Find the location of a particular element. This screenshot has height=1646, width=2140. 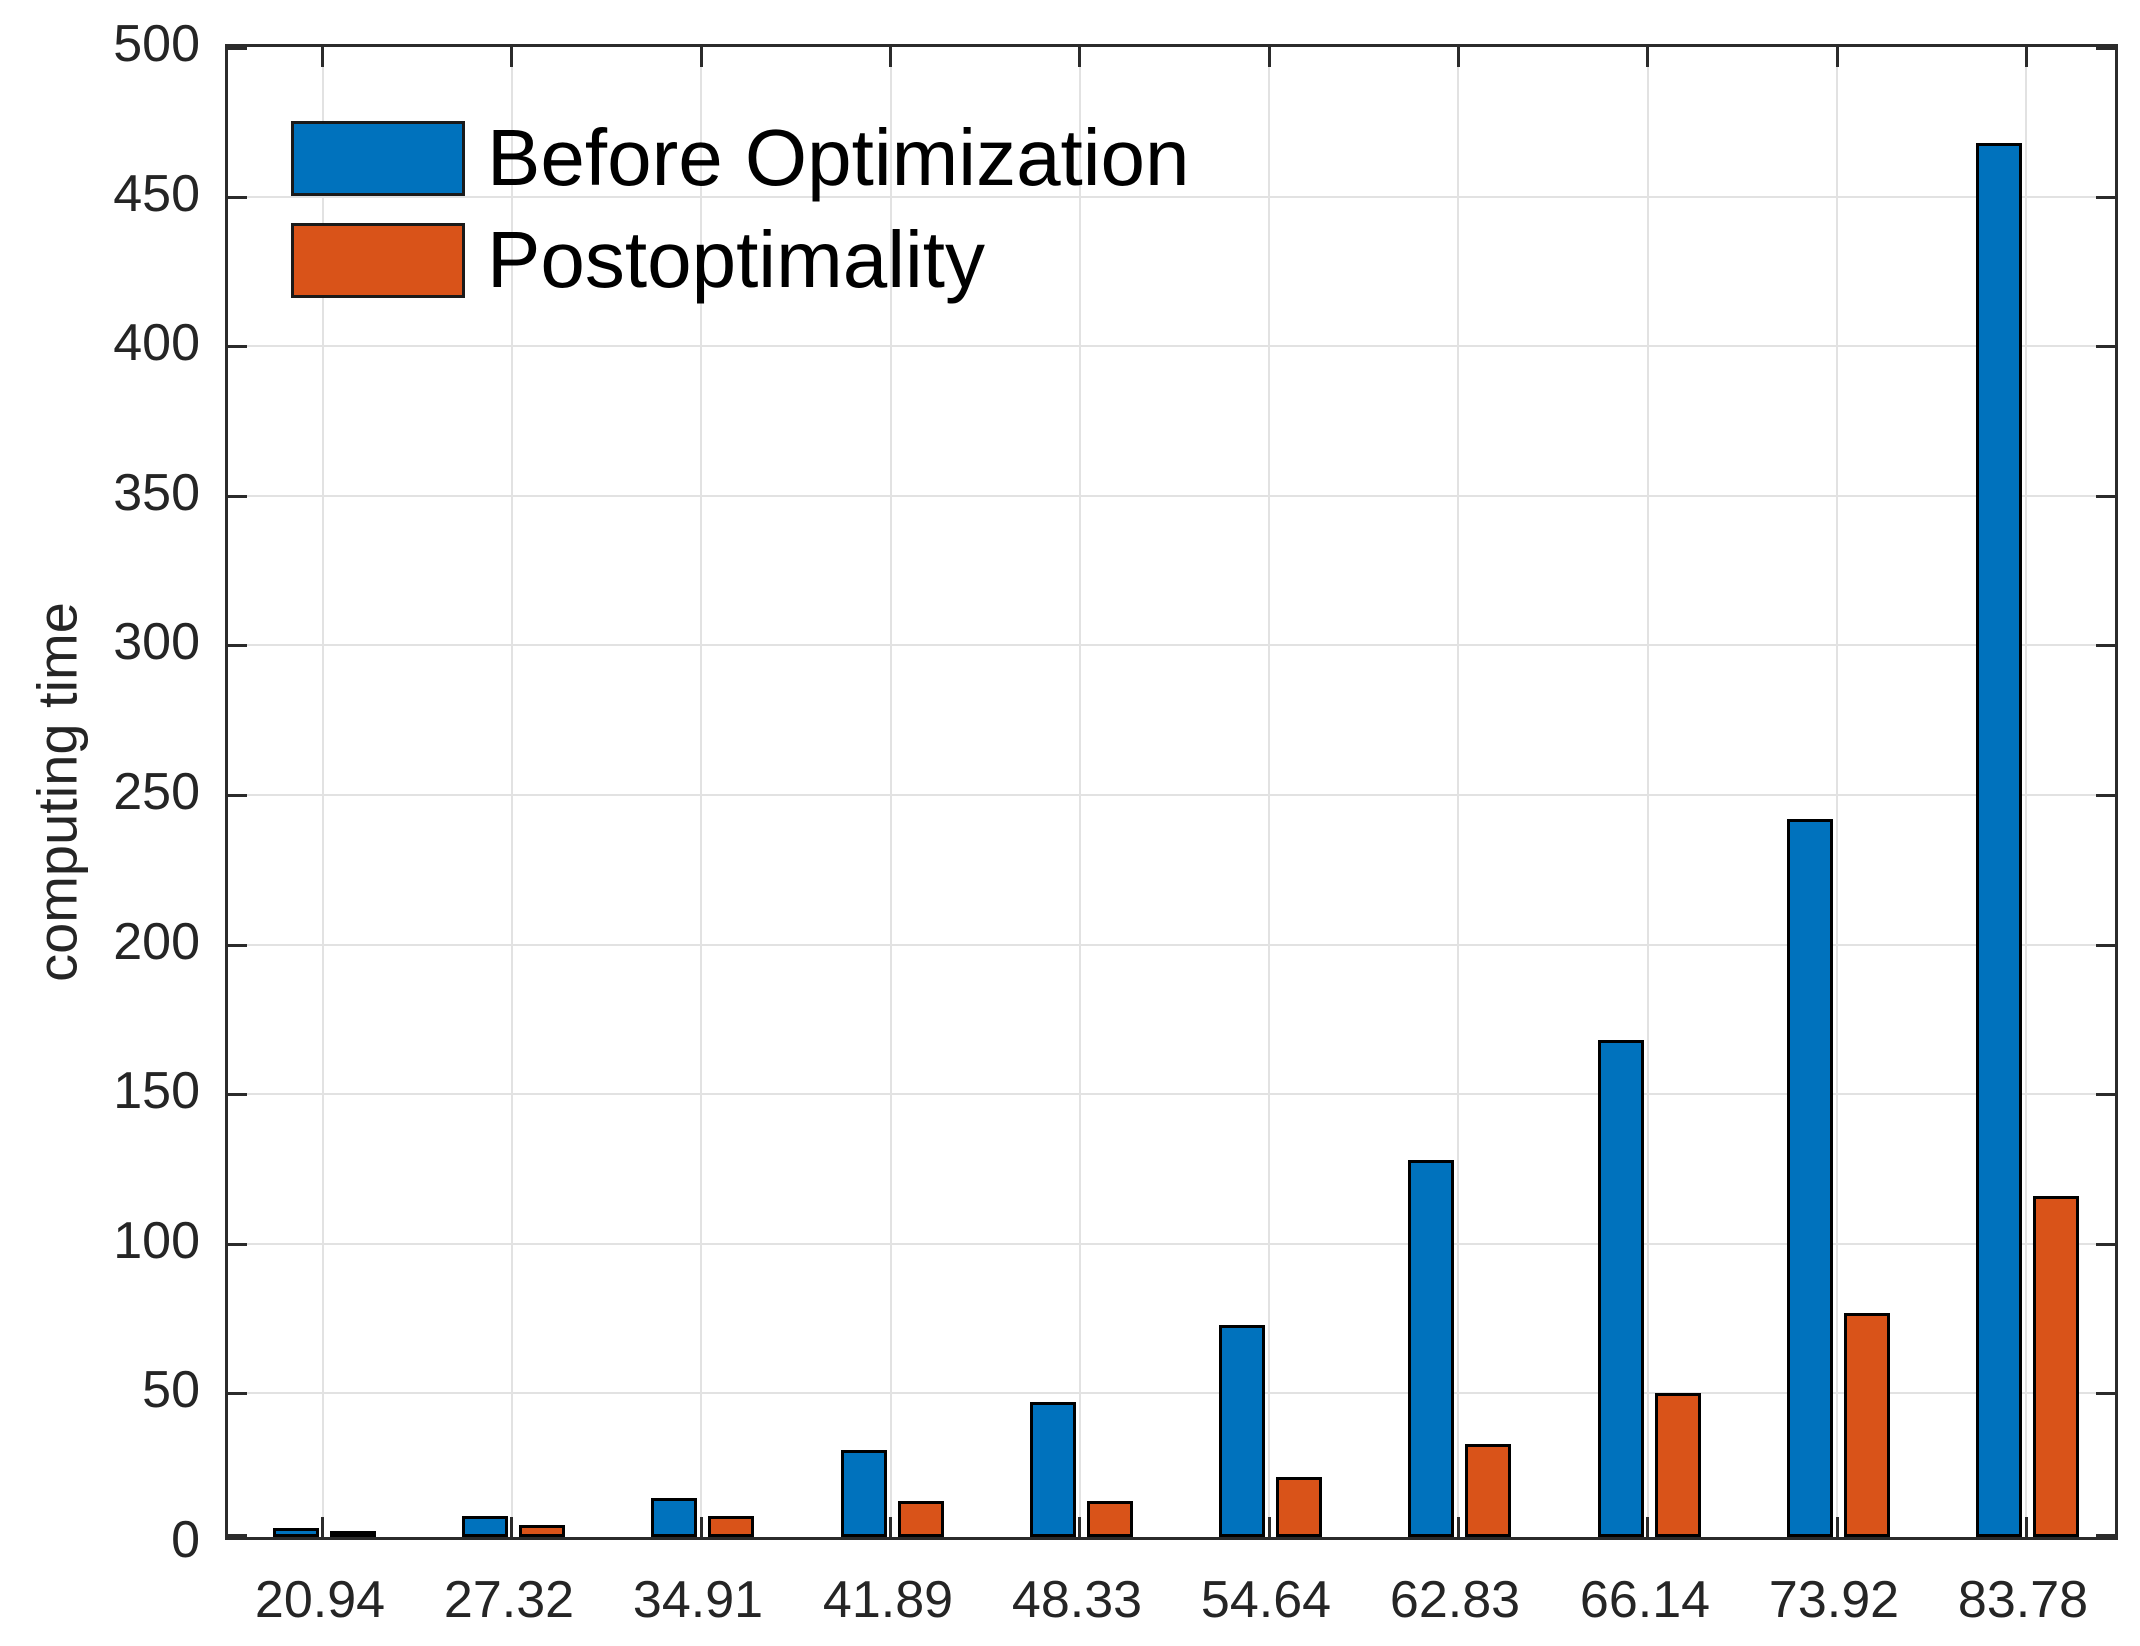

bar-before-optimization-48.33 is located at coordinates (1053, 1469).